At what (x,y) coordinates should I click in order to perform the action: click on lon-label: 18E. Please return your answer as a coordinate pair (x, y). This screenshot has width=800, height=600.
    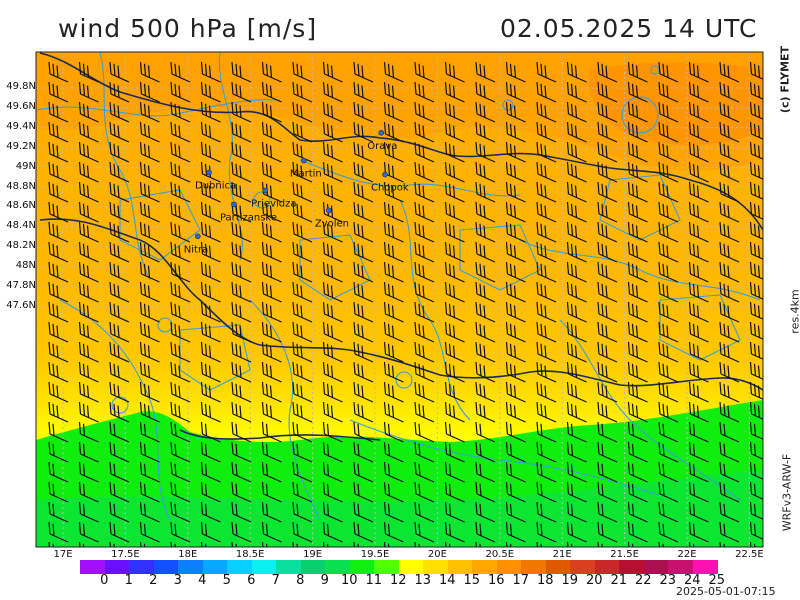
    Looking at the image, I should click on (188, 554).